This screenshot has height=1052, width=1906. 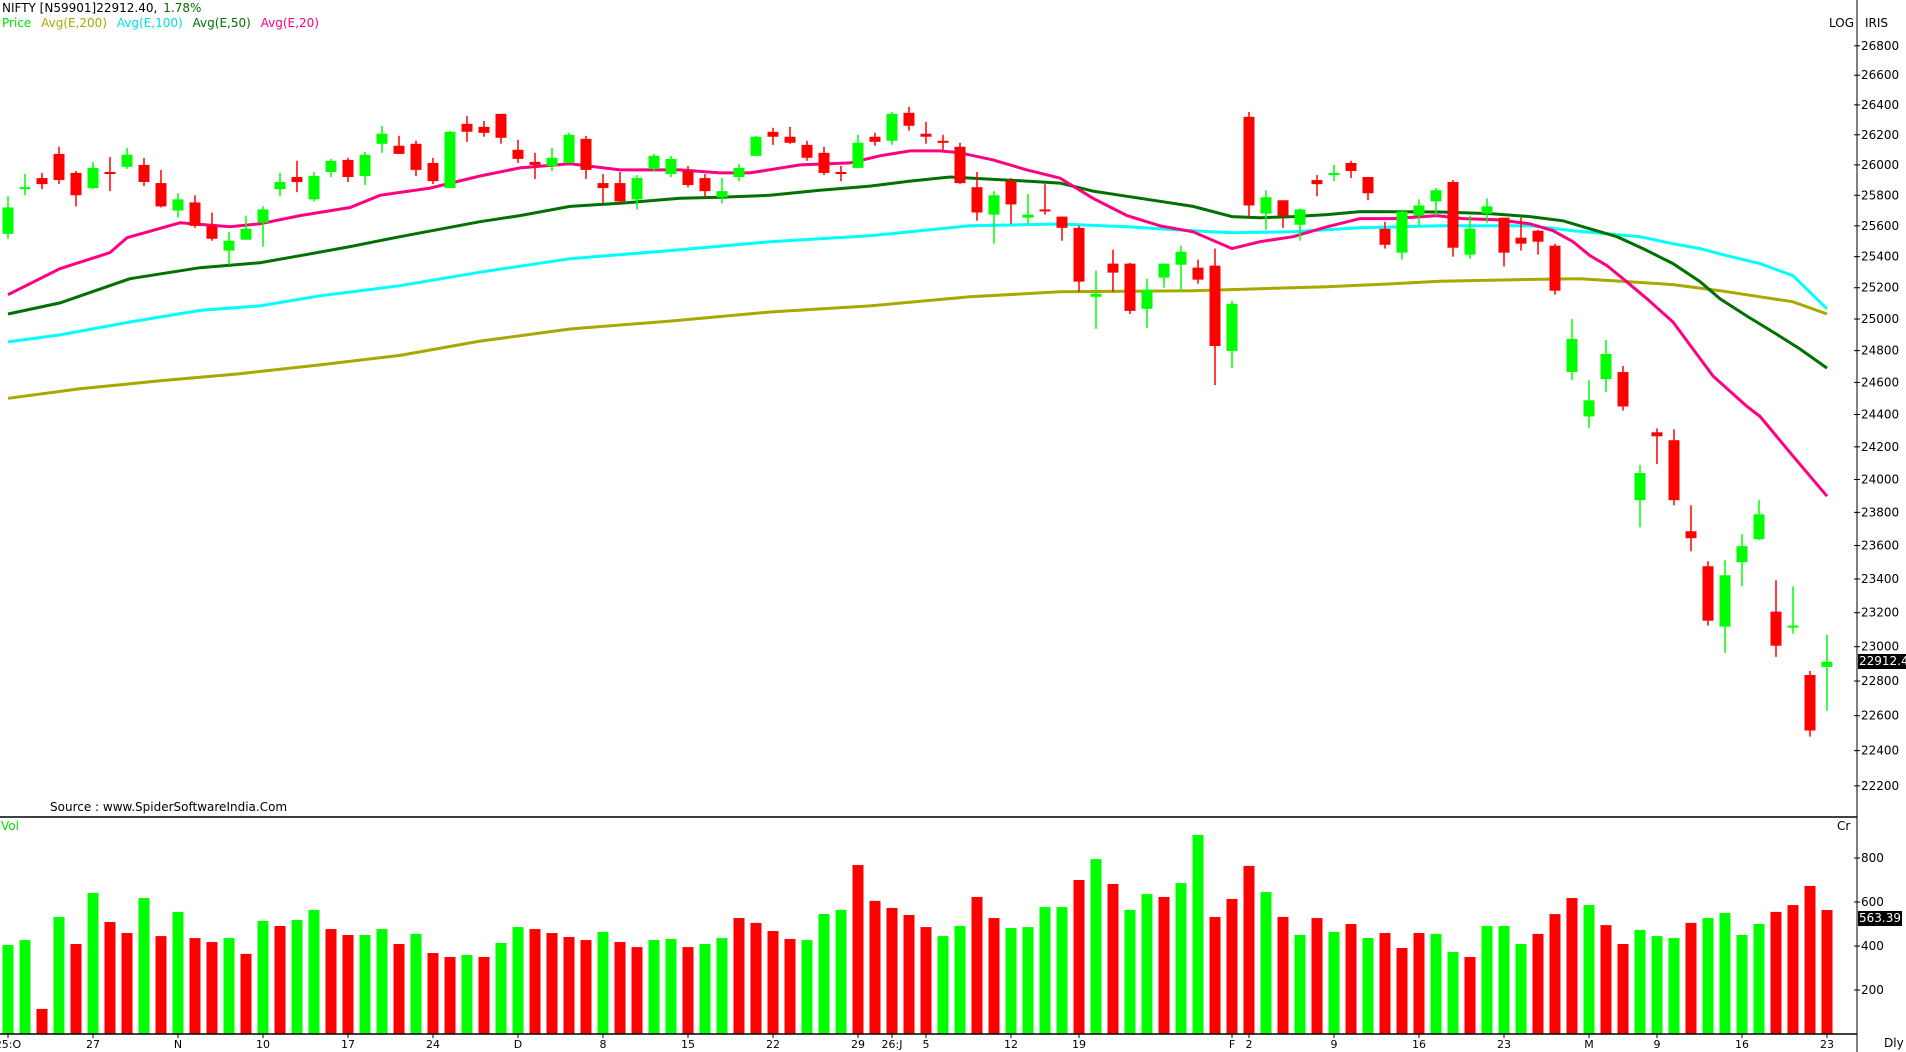 What do you see at coordinates (1079, 1044) in the screenshot?
I see `date-tick-label: 19` at bounding box center [1079, 1044].